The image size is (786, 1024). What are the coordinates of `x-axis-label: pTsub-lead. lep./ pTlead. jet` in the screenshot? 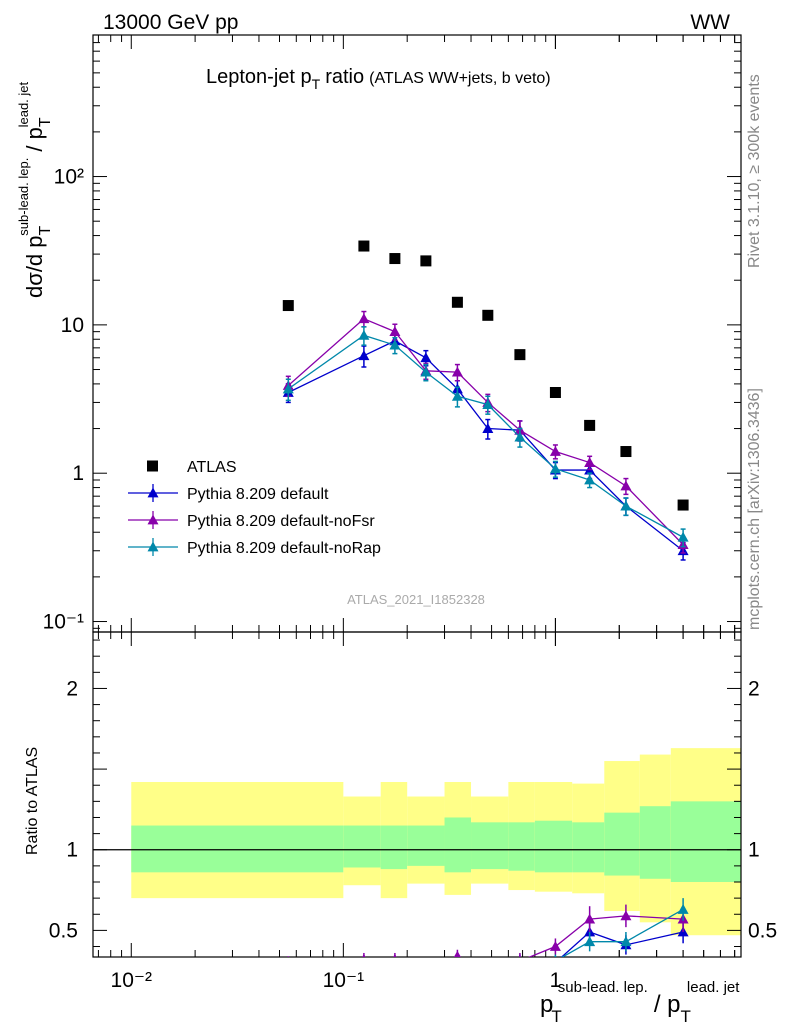 It's located at (640, 1001).